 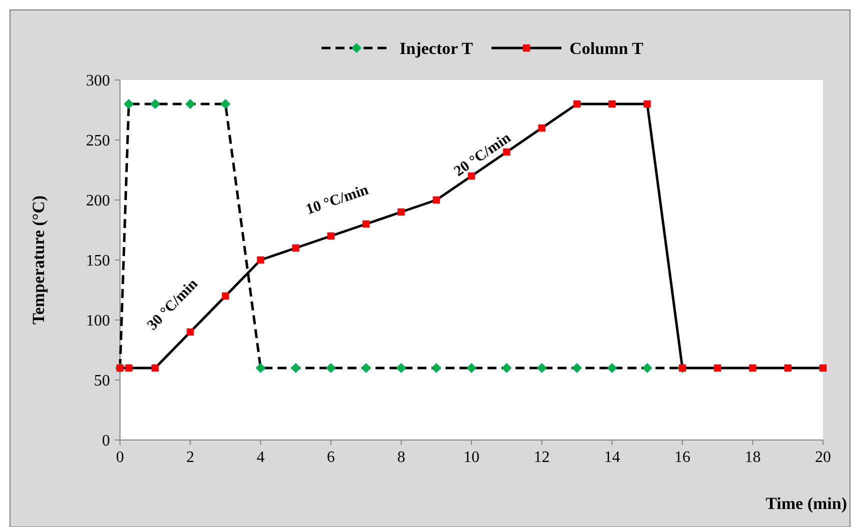 What do you see at coordinates (98, 321) in the screenshot?
I see `y-tick-label: 100` at bounding box center [98, 321].